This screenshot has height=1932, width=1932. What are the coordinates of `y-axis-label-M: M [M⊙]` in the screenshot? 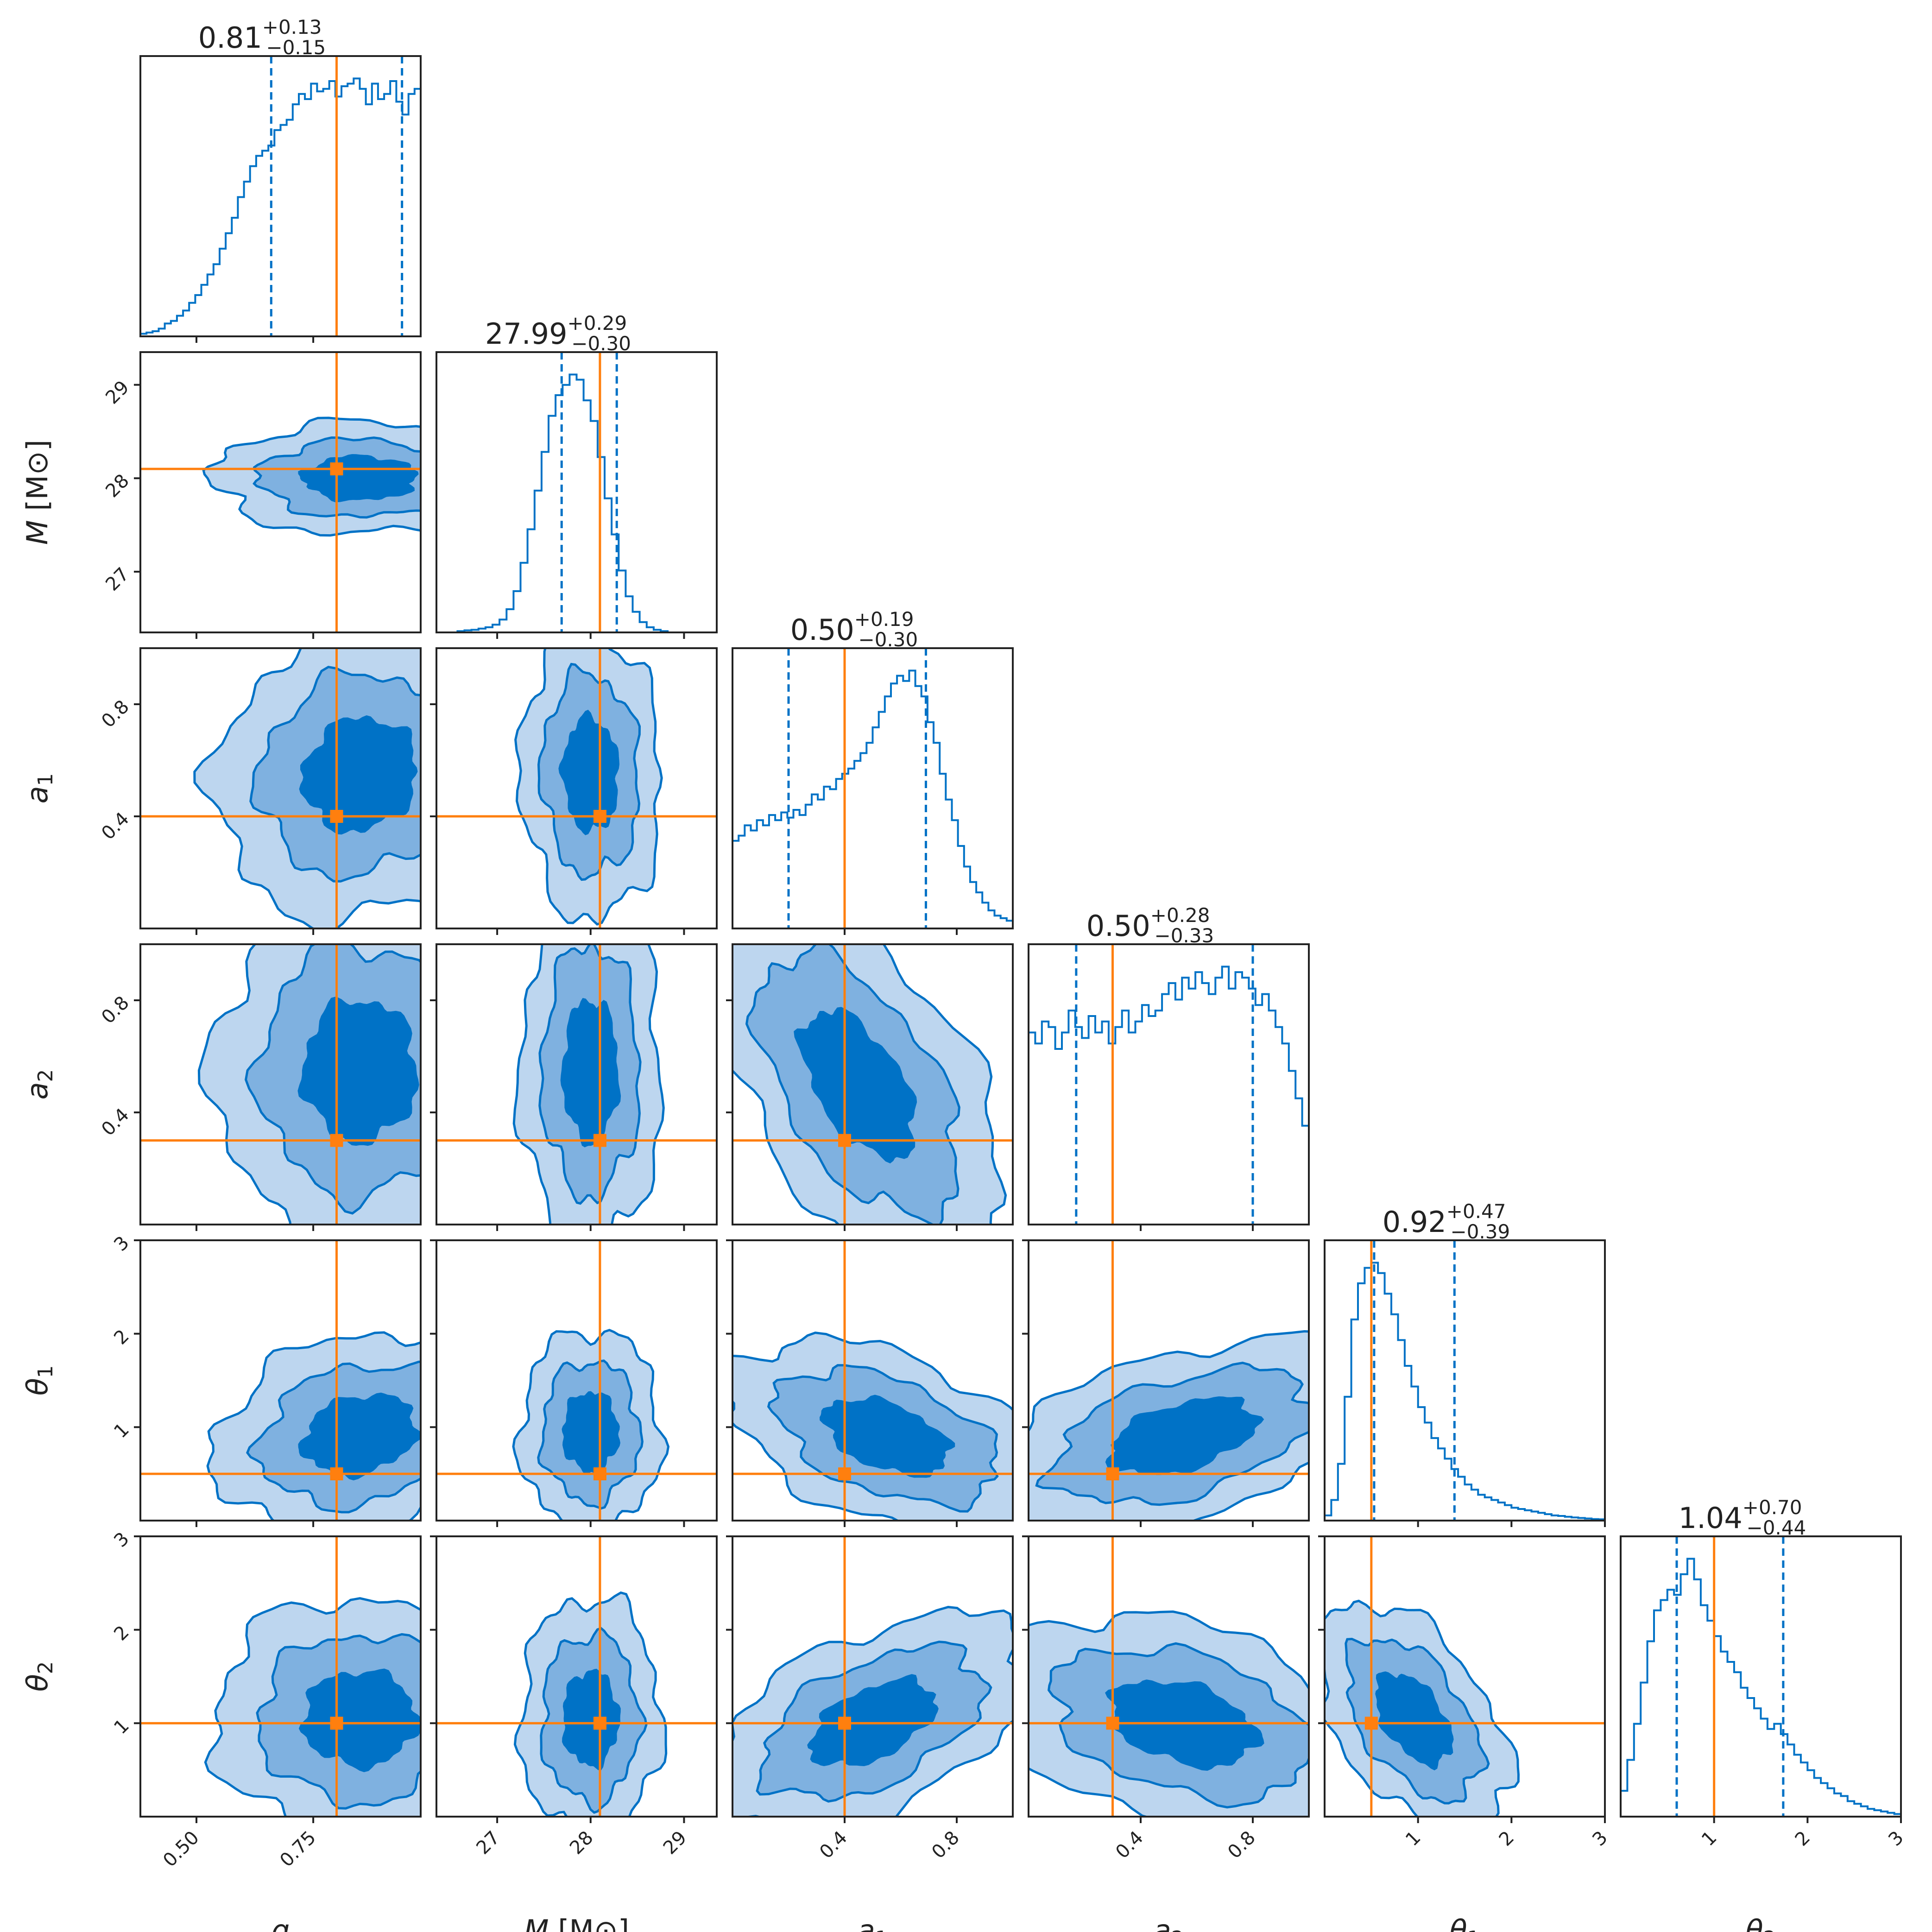 It's located at (37, 493).